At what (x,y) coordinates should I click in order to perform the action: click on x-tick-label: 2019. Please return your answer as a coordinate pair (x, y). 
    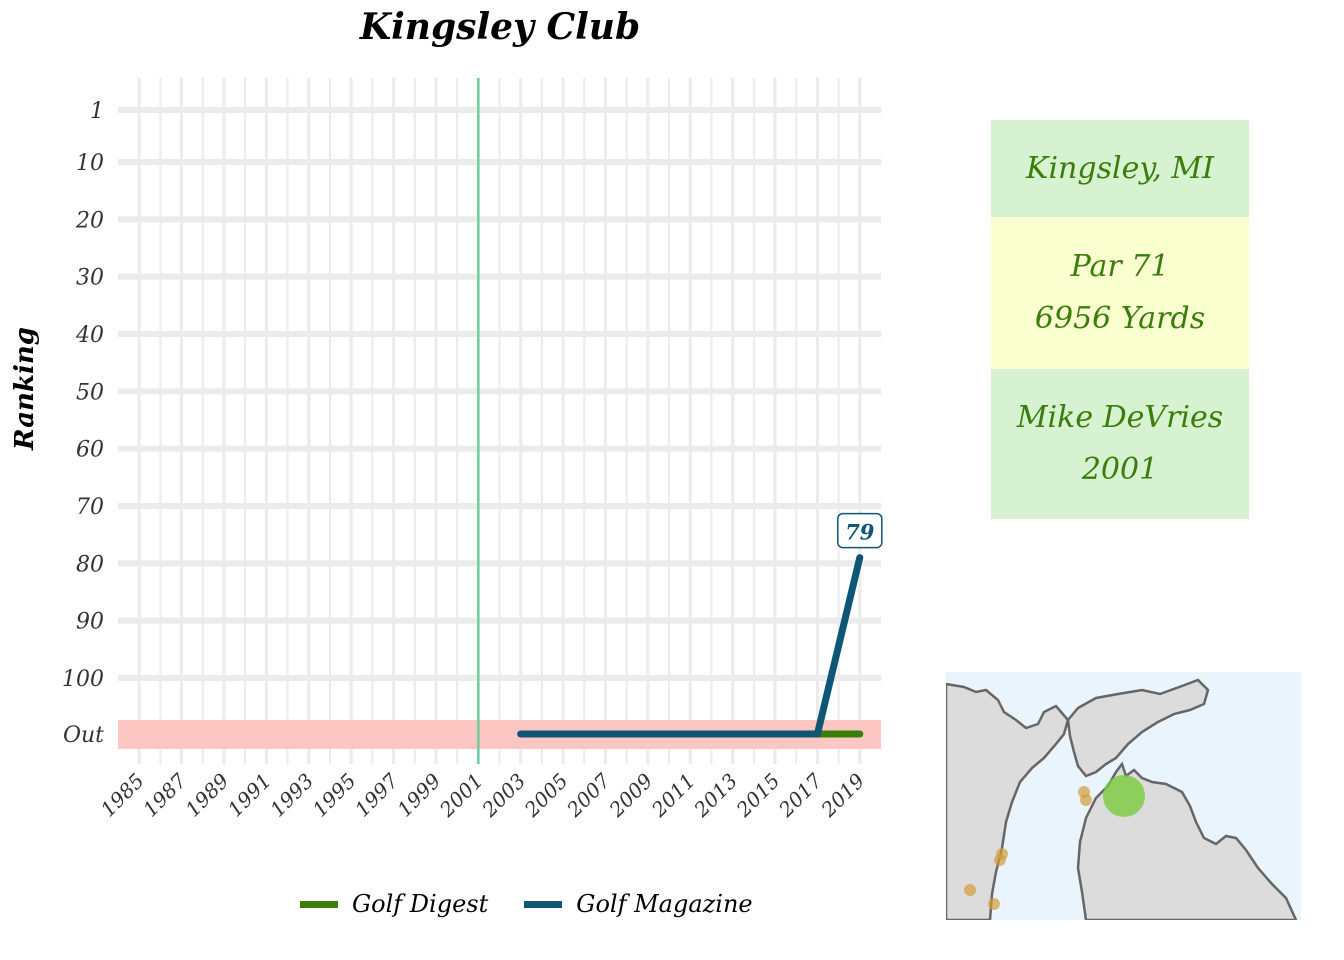
    Looking at the image, I should click on (843, 795).